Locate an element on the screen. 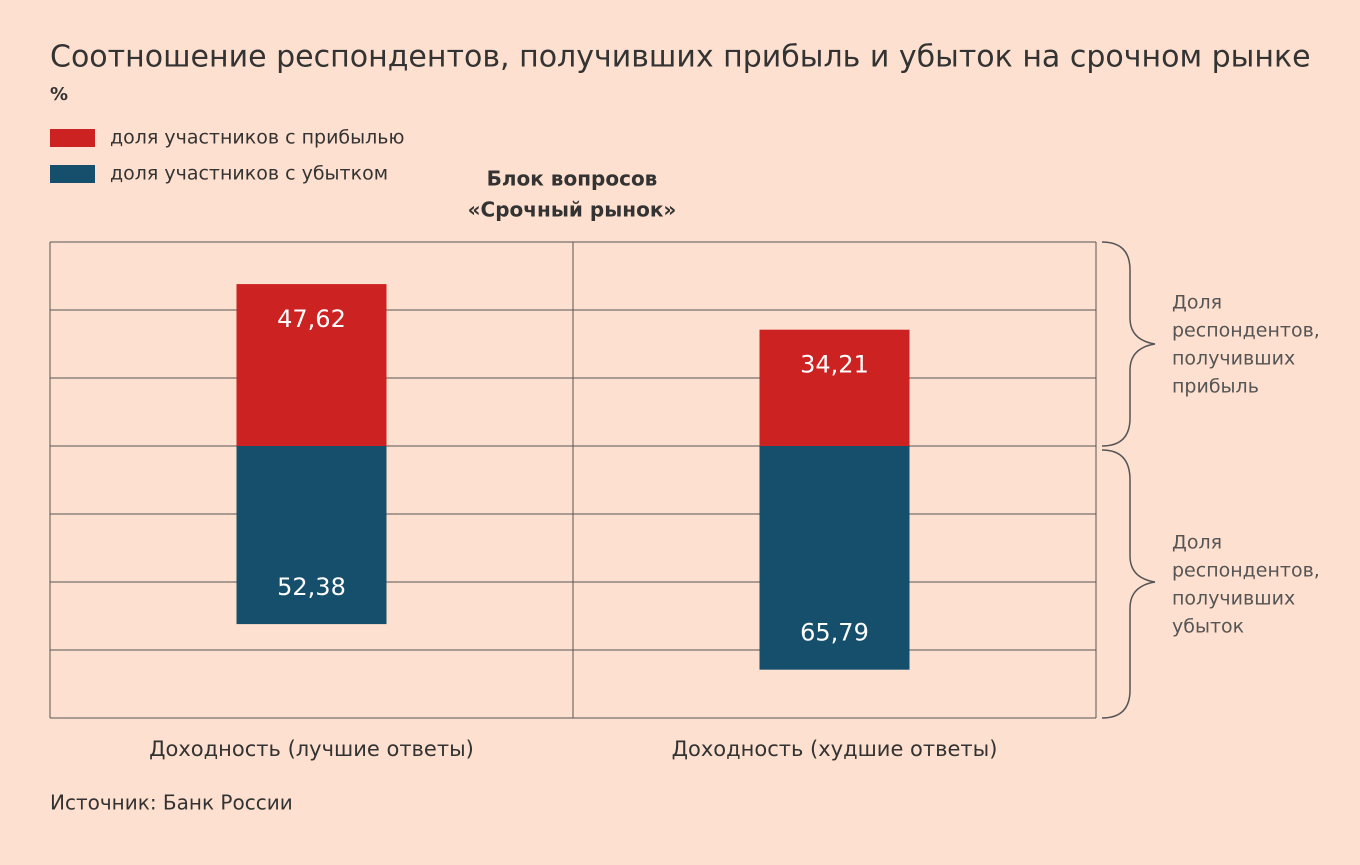  value-label: 47,62 is located at coordinates (311, 319).